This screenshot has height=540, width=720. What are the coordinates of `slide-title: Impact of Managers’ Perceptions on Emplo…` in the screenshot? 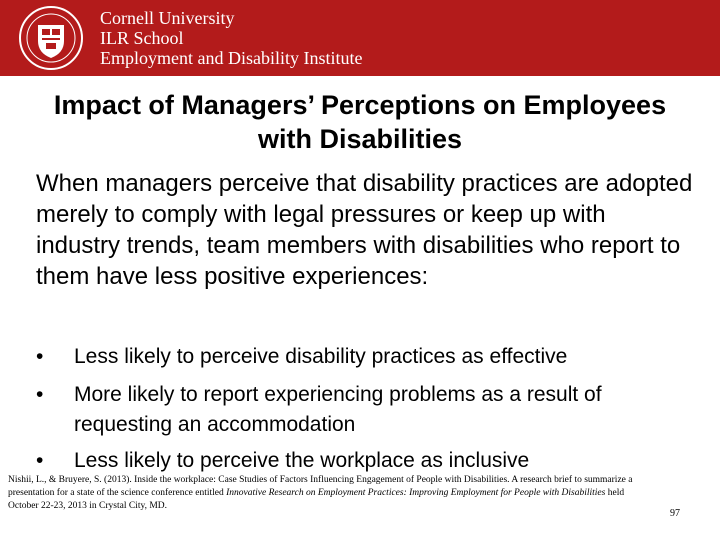 It's located at (360, 122).